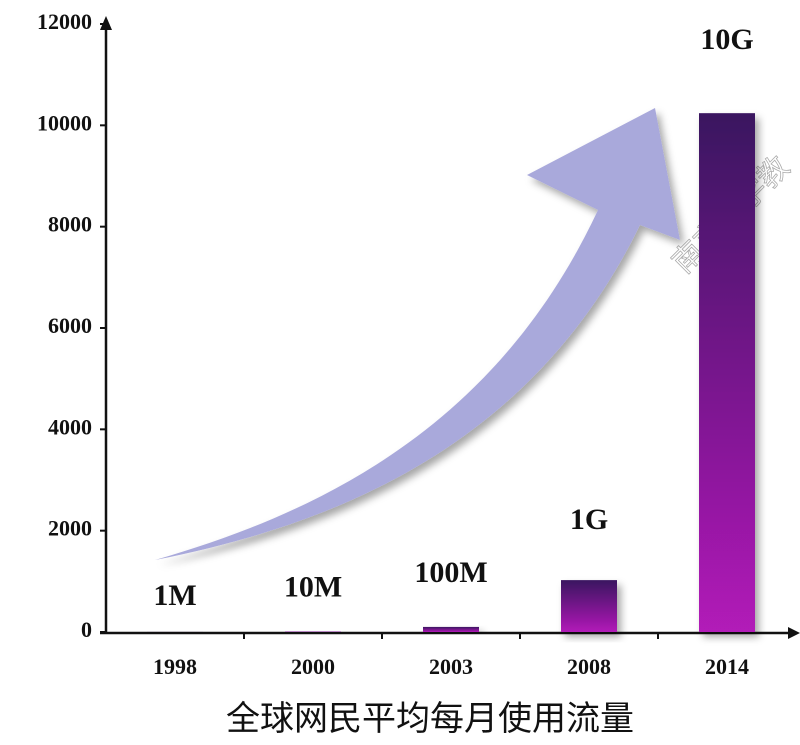 The image size is (800, 745). What do you see at coordinates (64, 122) in the screenshot?
I see `y-tick-label: 10000` at bounding box center [64, 122].